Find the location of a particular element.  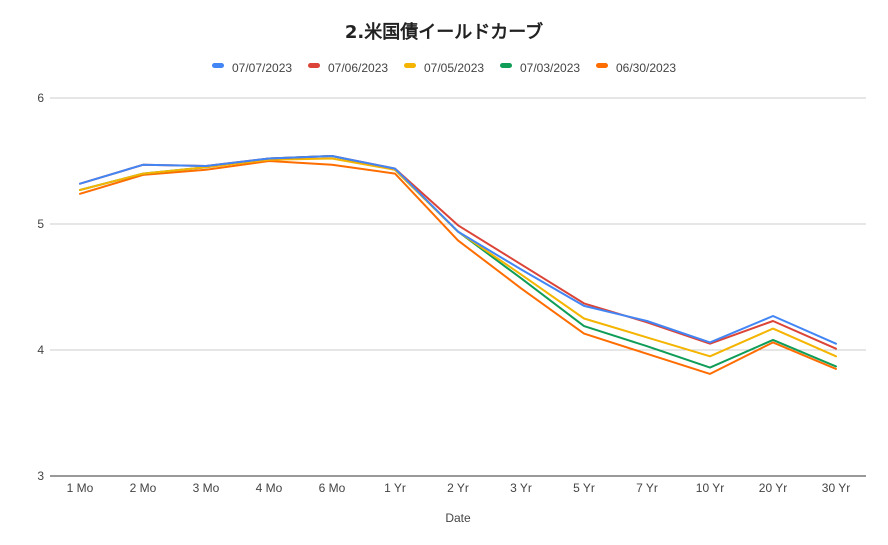

legend-label: 07/03/2023 is located at coordinates (550, 68).